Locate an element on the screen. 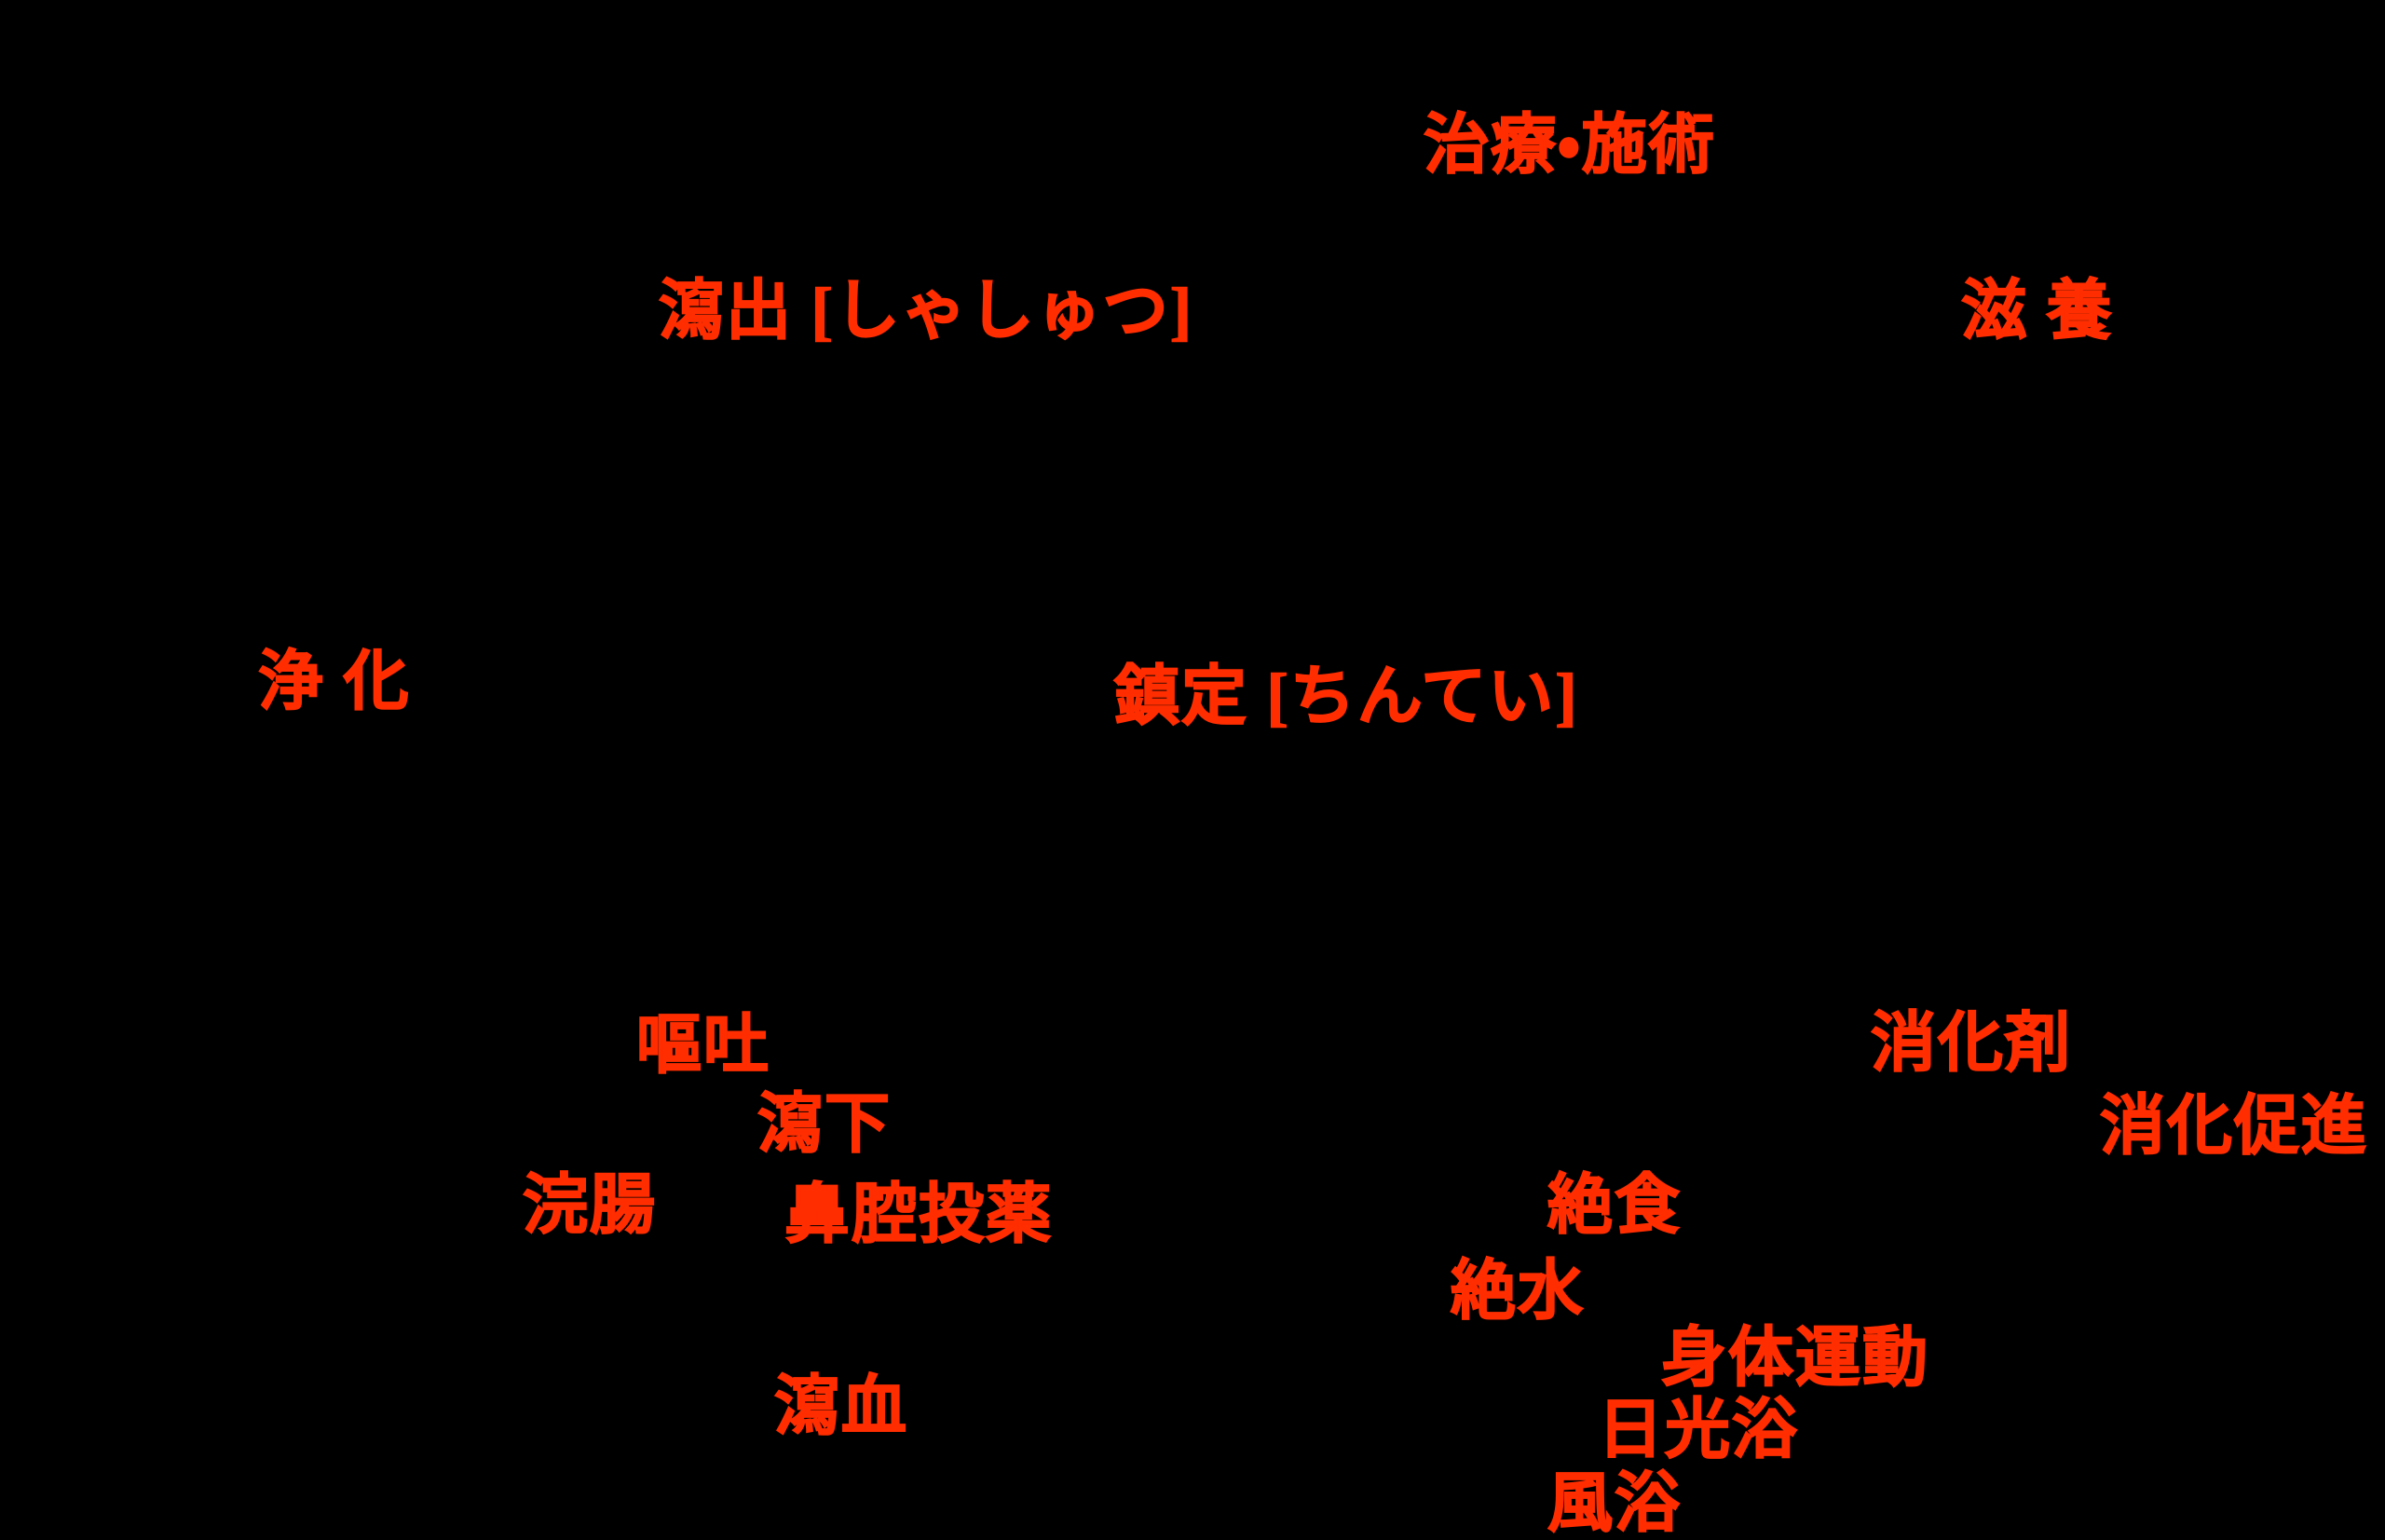 This screenshot has height=1540, width=2385. node-vomiting: 嘔吐 is located at coordinates (702, 1046).